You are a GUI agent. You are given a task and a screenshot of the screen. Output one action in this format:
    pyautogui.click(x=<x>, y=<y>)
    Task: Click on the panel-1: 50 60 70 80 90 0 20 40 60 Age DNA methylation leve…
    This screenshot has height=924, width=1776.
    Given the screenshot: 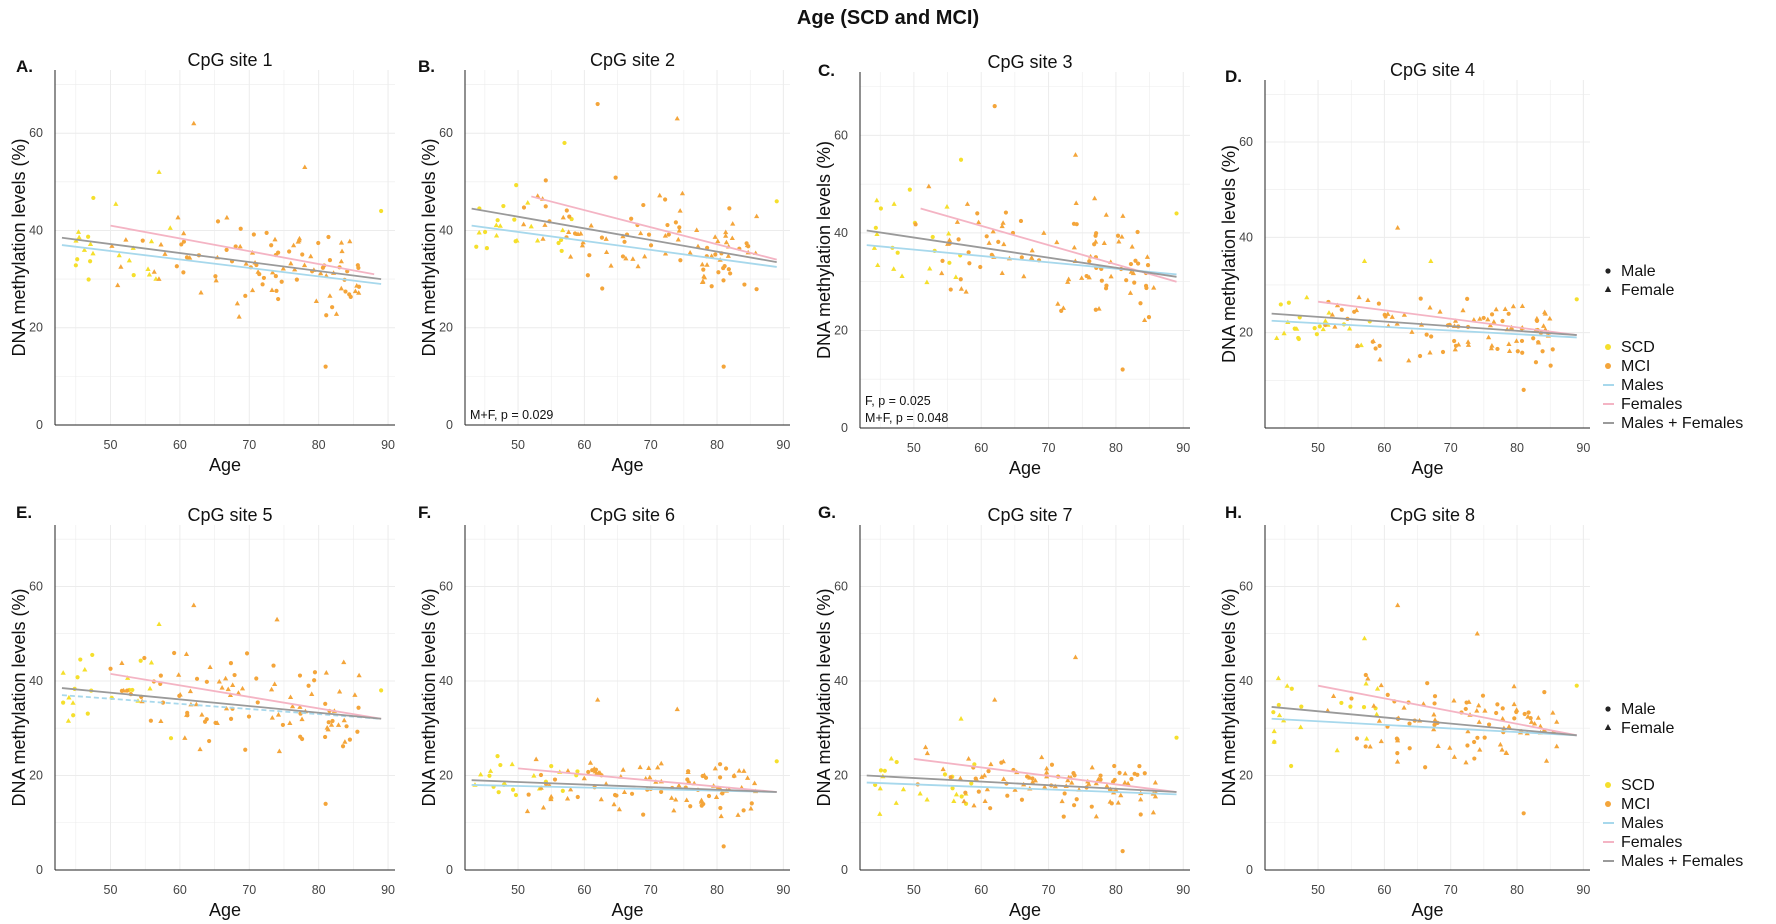 What is the action you would take?
    pyautogui.click(x=202, y=262)
    